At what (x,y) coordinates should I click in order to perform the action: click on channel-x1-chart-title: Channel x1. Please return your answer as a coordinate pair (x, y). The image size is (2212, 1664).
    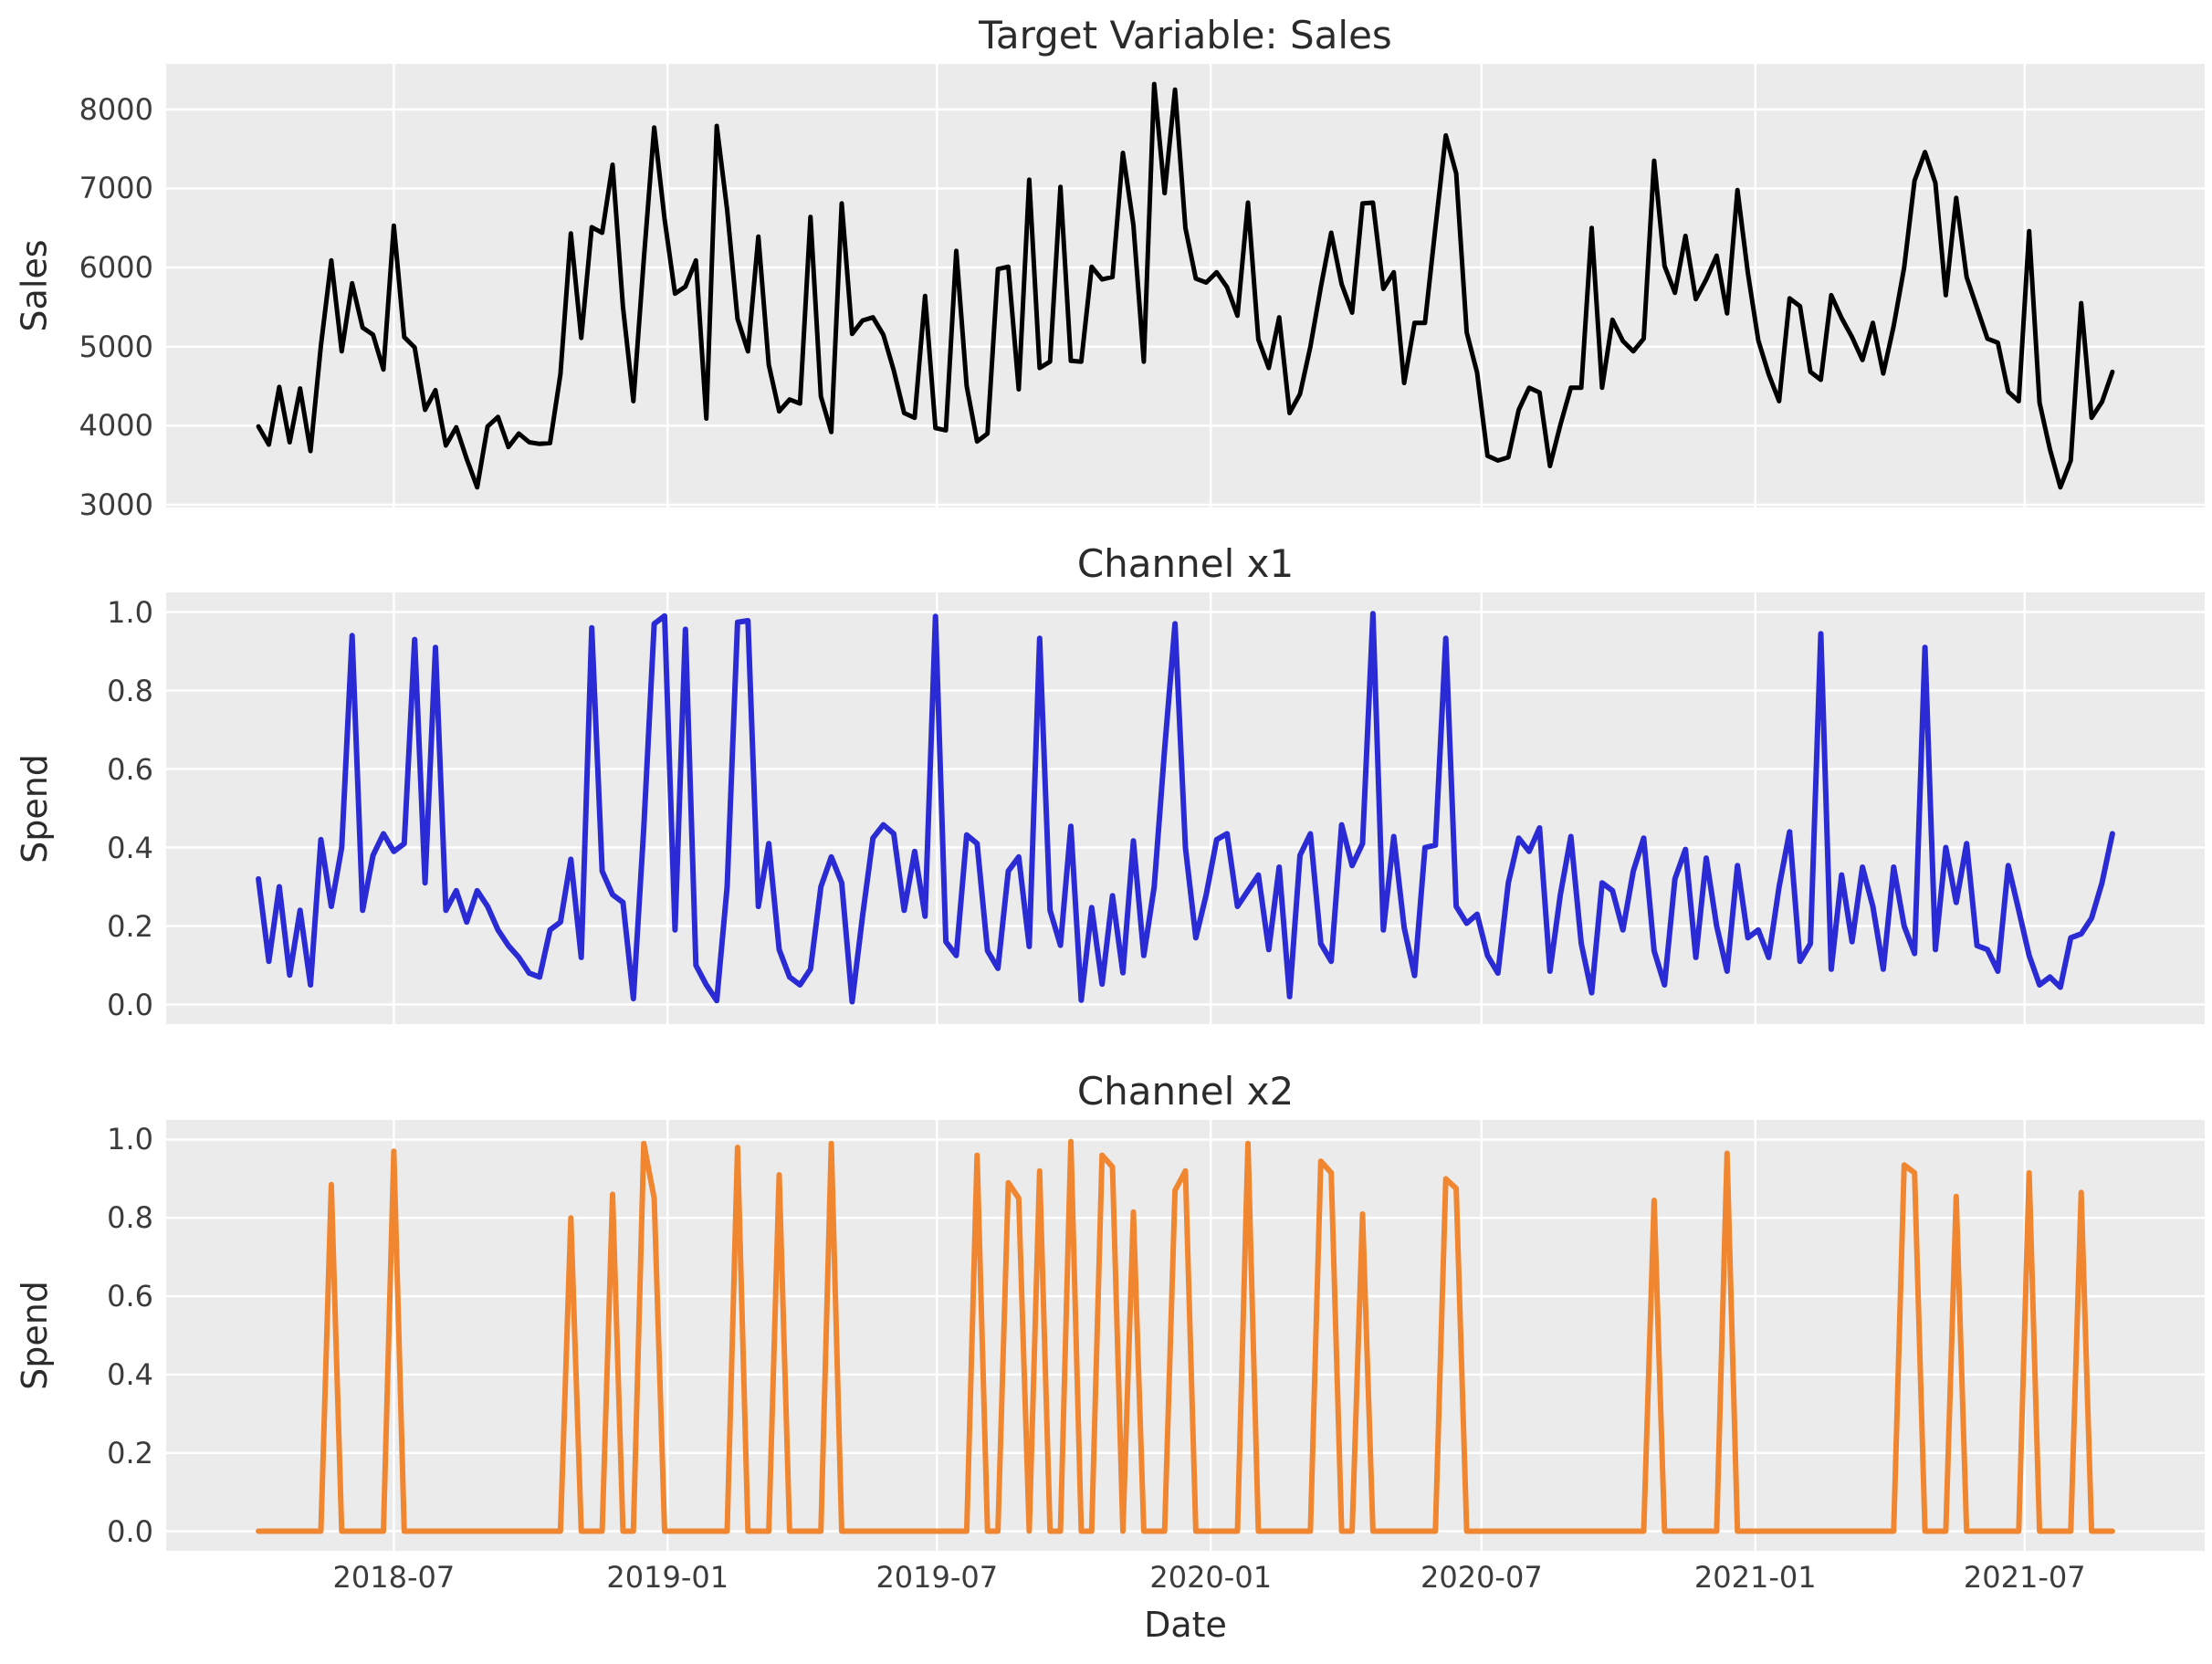
    Looking at the image, I should click on (1185, 563).